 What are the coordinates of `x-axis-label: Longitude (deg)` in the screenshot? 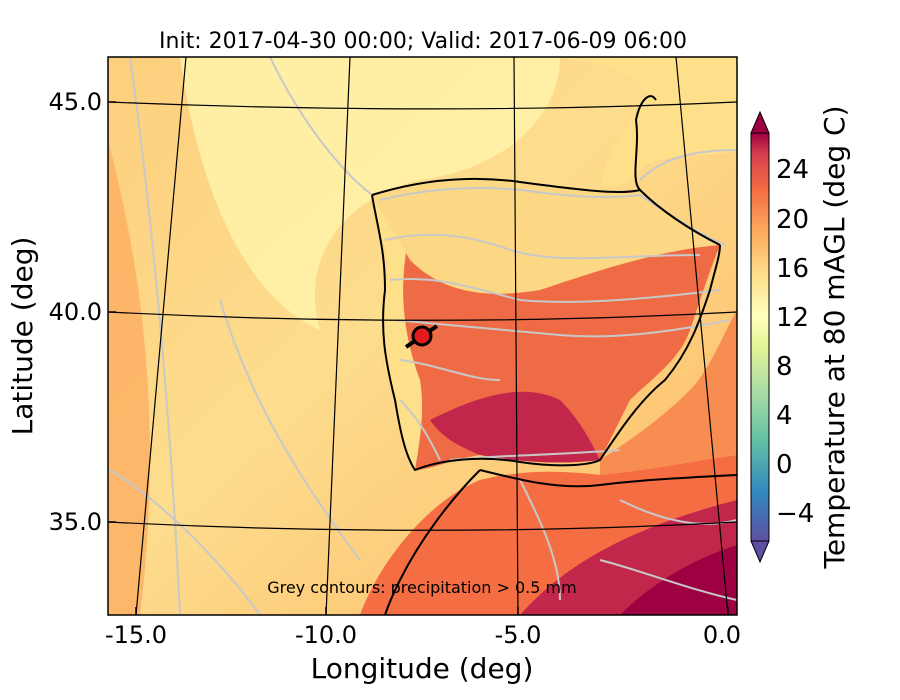 It's located at (422, 668).